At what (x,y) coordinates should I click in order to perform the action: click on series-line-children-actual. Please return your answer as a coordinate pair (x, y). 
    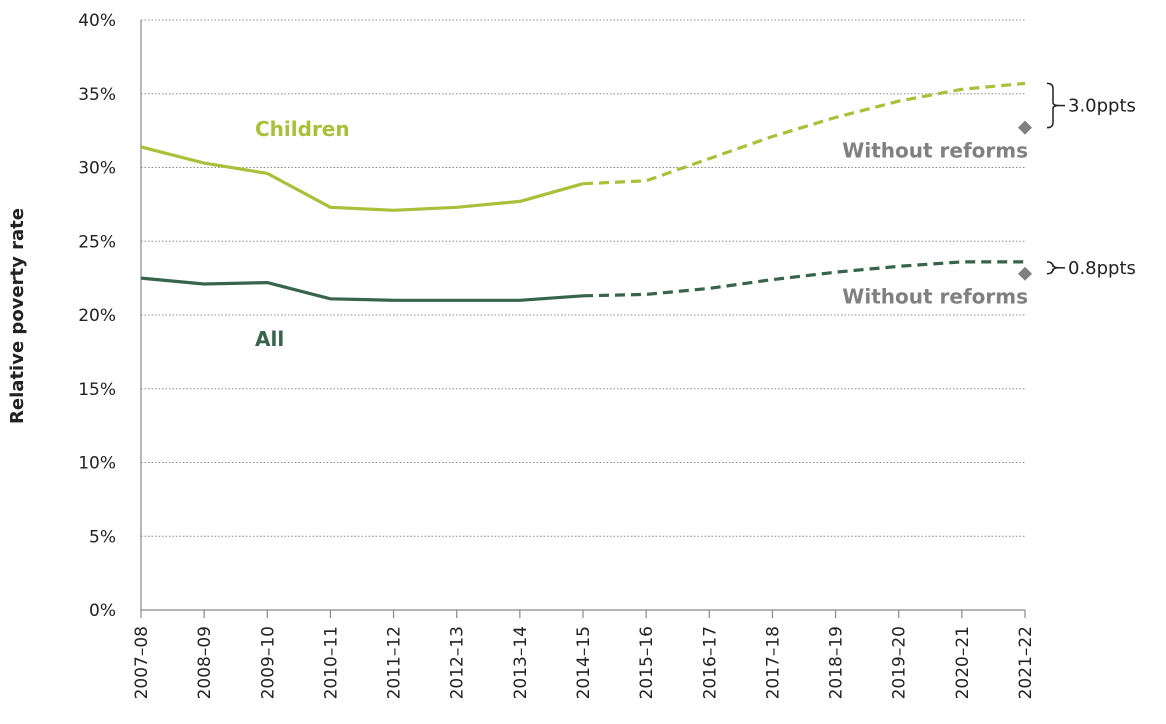
    Looking at the image, I should click on (362, 178).